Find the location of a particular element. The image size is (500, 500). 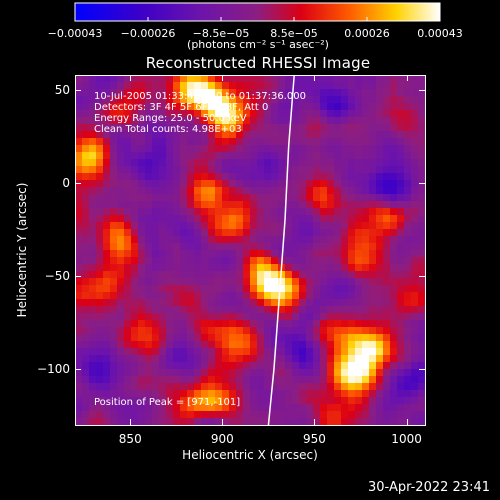

solar-limb-line is located at coordinates (281, 250).